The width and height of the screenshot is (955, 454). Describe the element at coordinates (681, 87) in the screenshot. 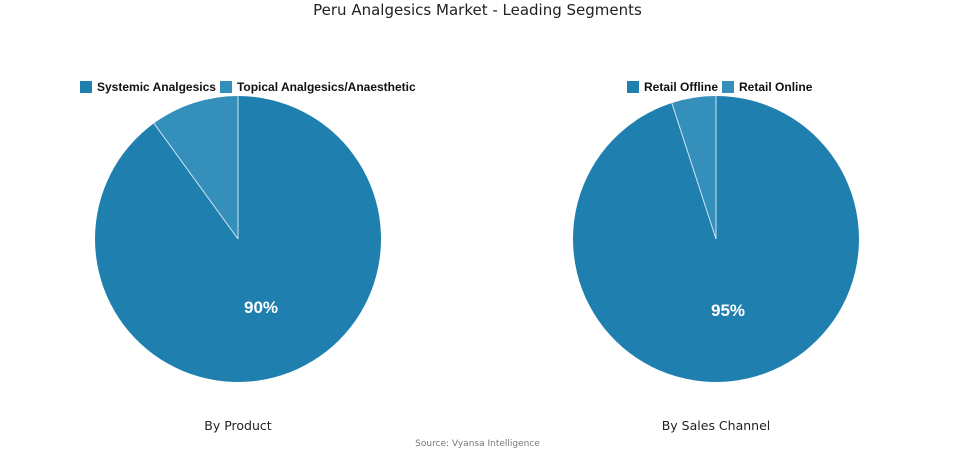

I see `legend-label: Retail Offline` at that location.